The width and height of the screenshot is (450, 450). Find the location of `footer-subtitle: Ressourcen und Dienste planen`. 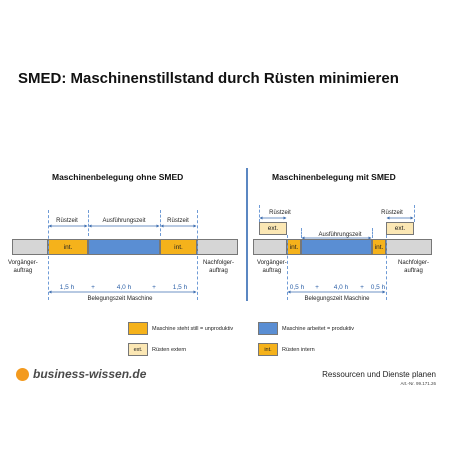

footer-subtitle: Ressourcen und Dienste planen is located at coordinates (379, 374).